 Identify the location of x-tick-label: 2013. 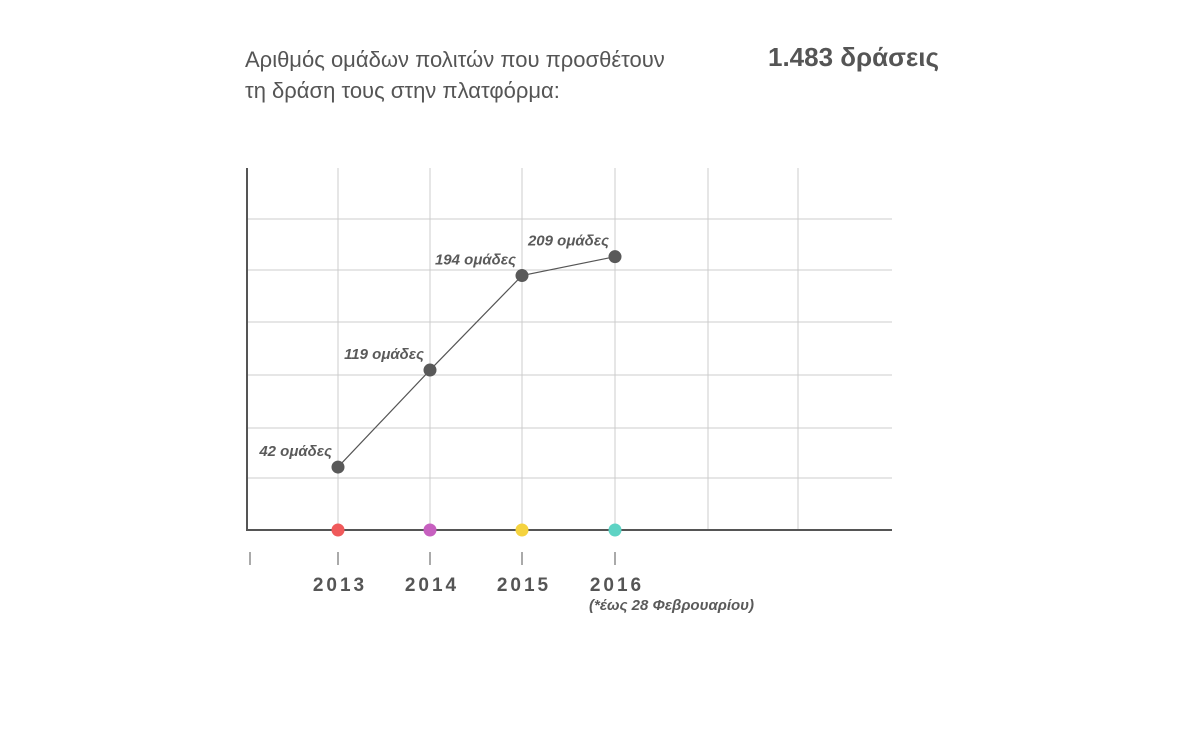
(340, 585).